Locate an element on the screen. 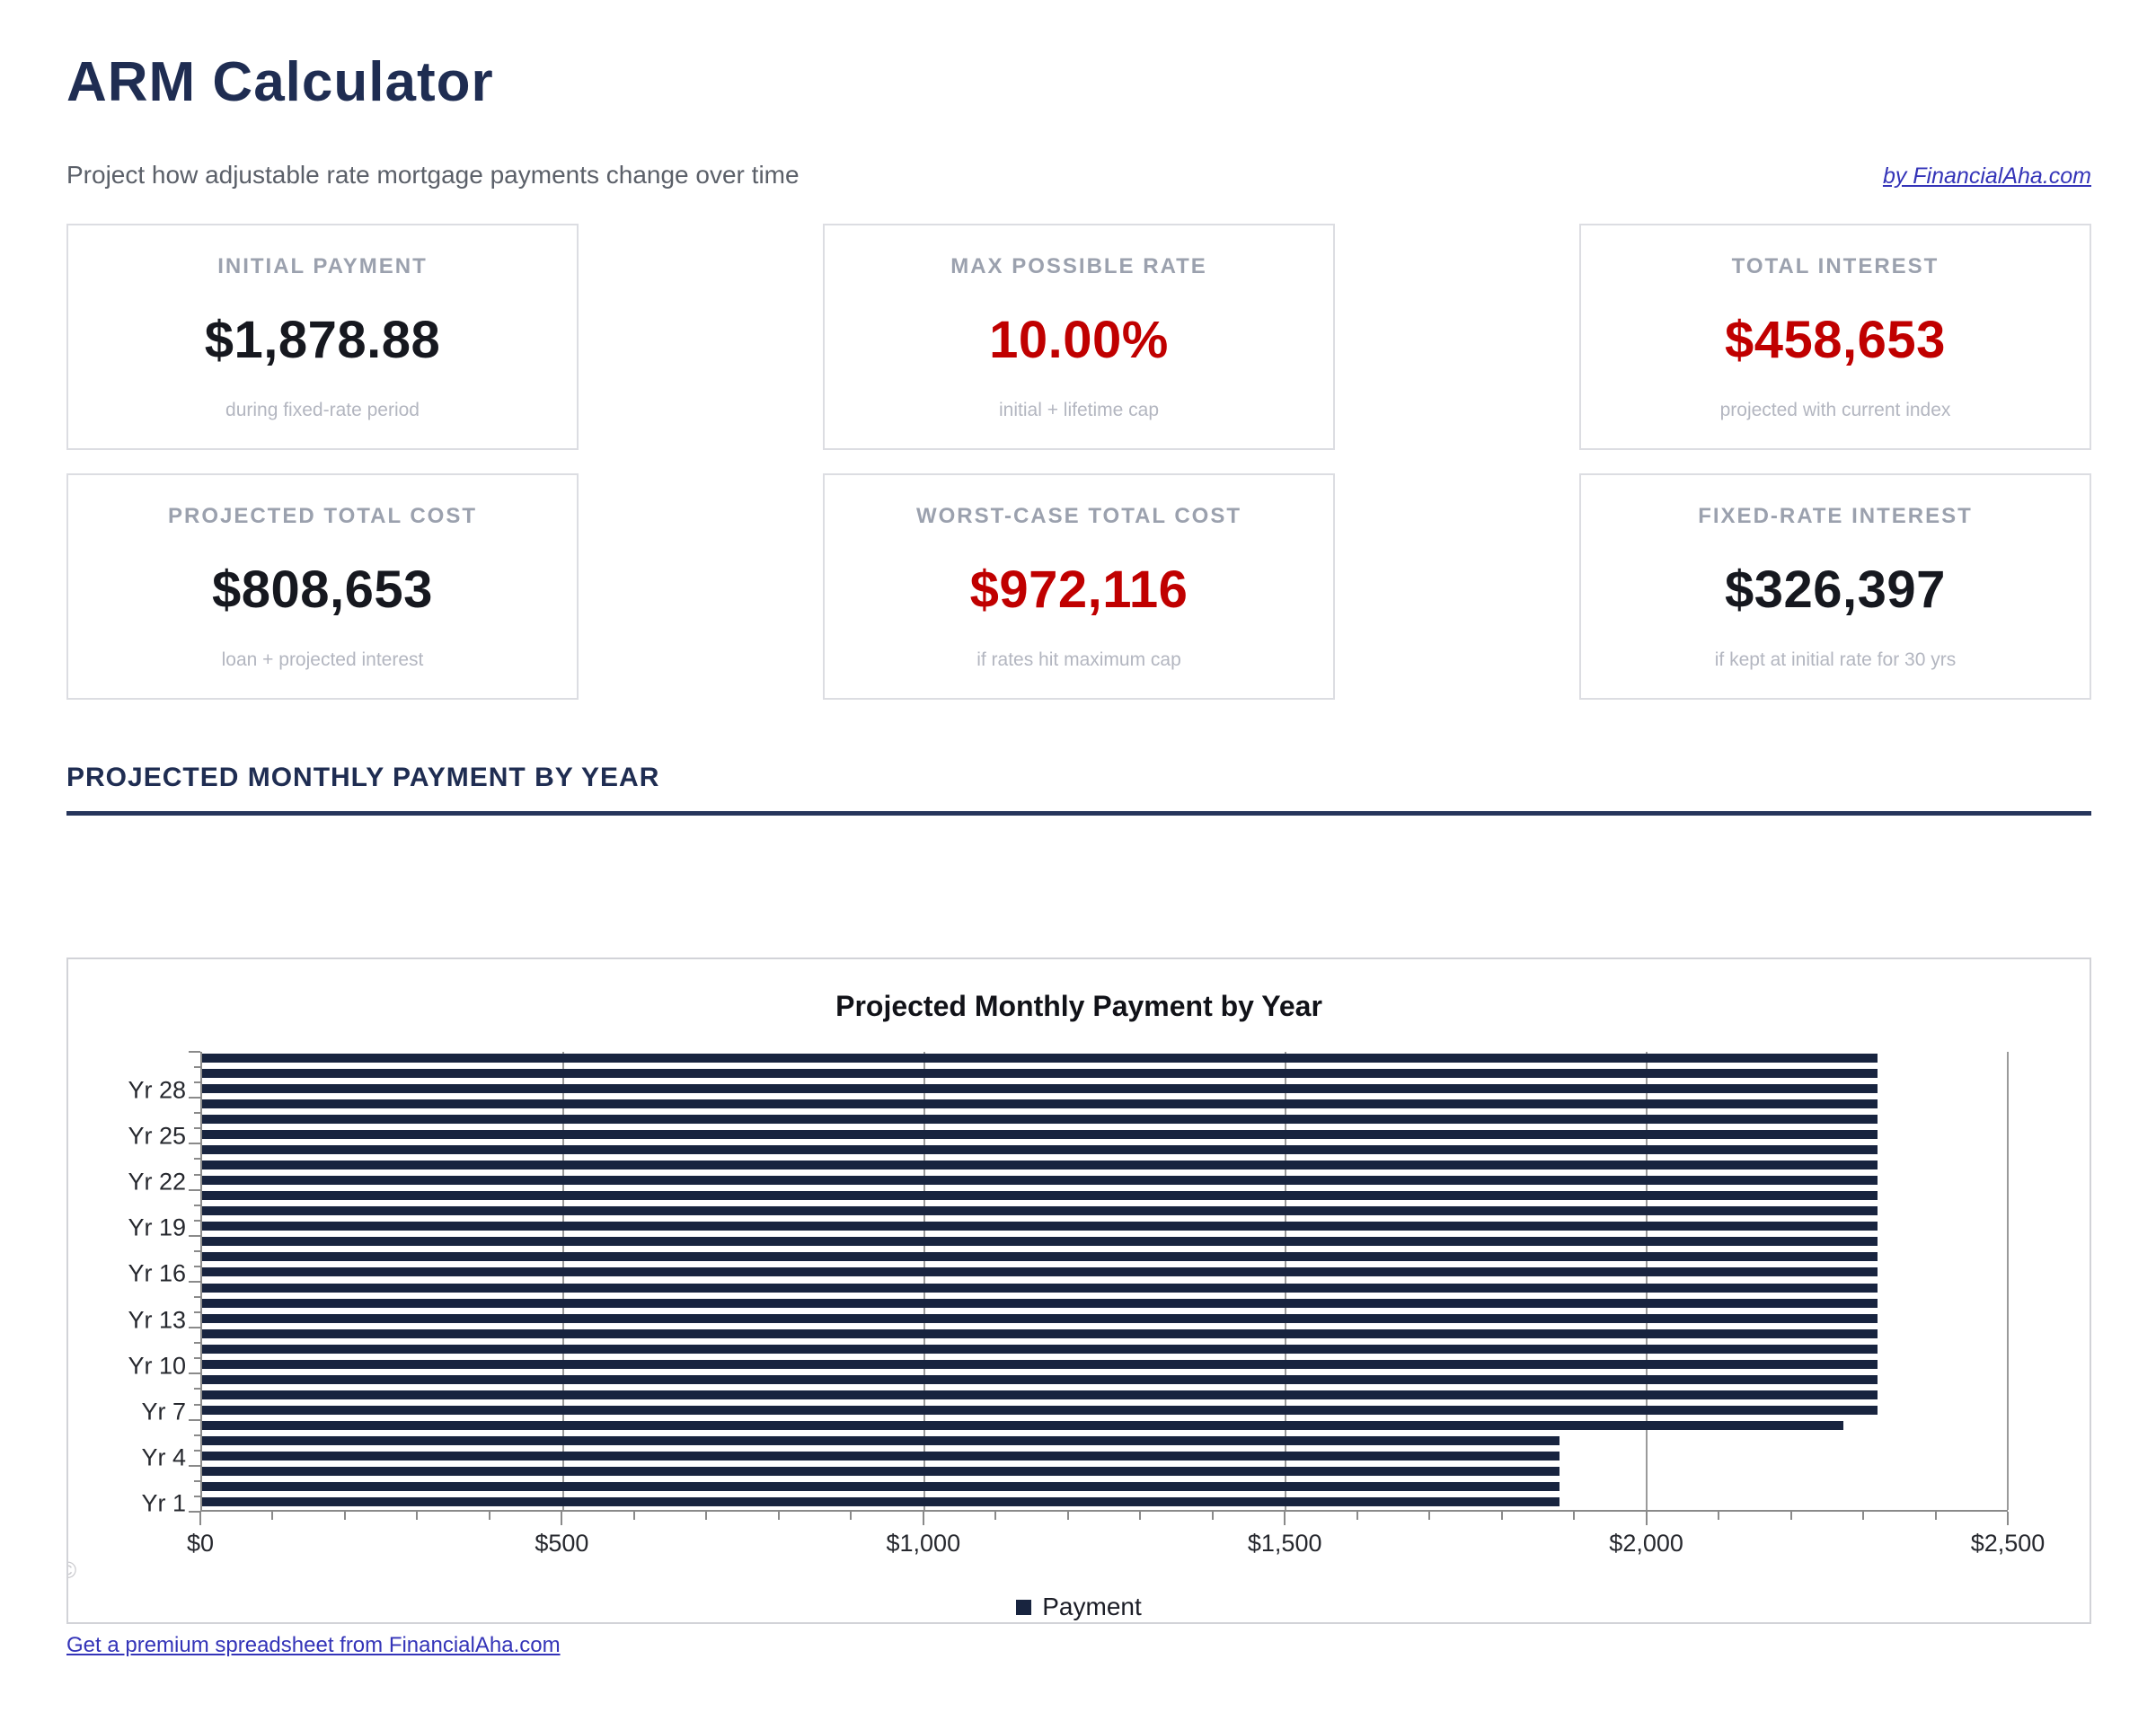 This screenshot has width=2156, height=1721. y-axis-label-yr-13: Yr 13 is located at coordinates (157, 1320).